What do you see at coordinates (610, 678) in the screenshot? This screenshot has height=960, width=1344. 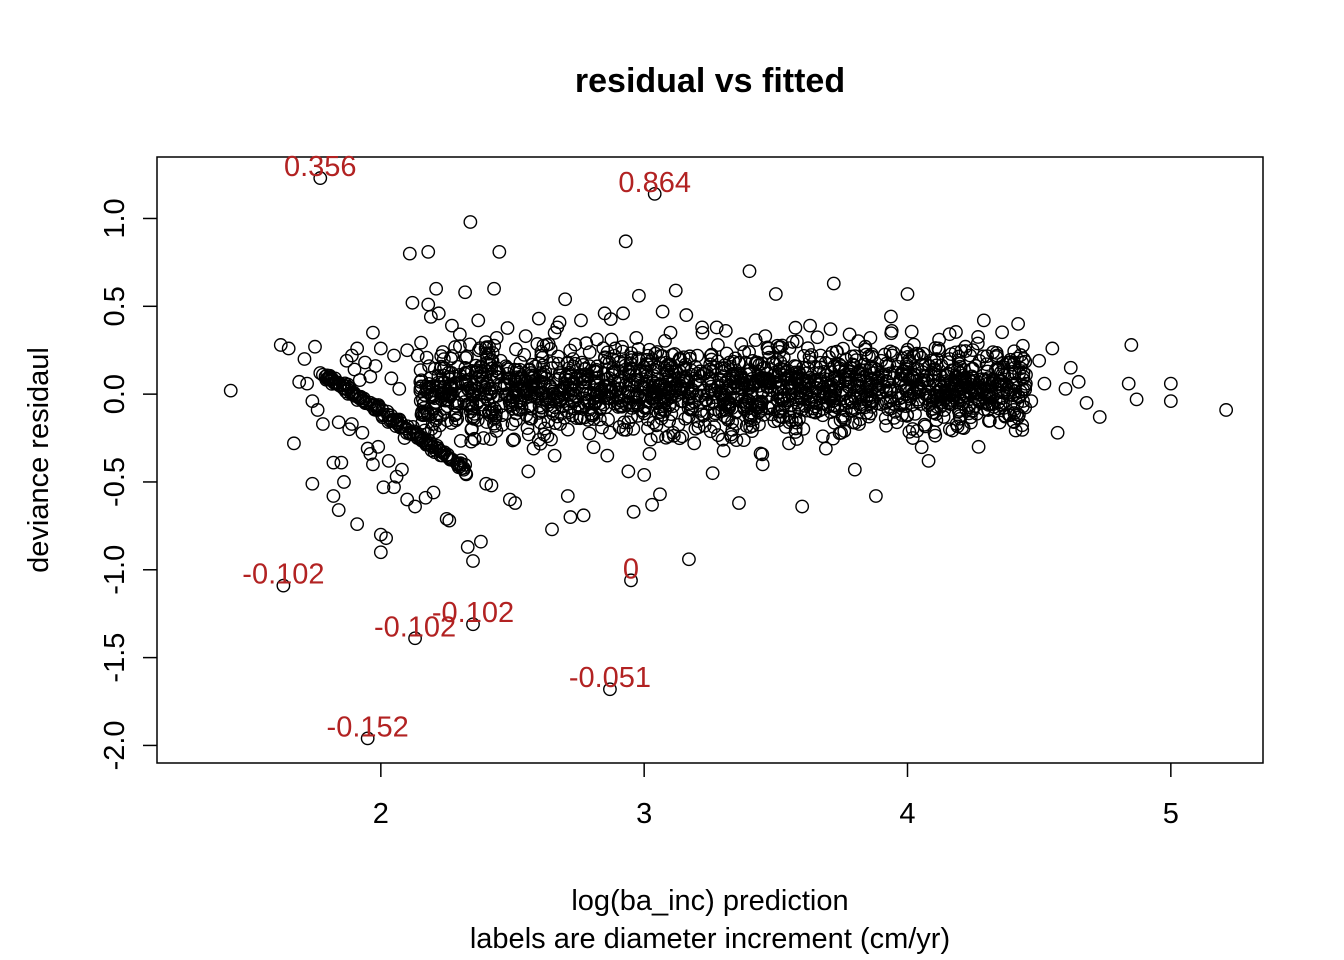 I see `point-annotation: -0.051` at bounding box center [610, 678].